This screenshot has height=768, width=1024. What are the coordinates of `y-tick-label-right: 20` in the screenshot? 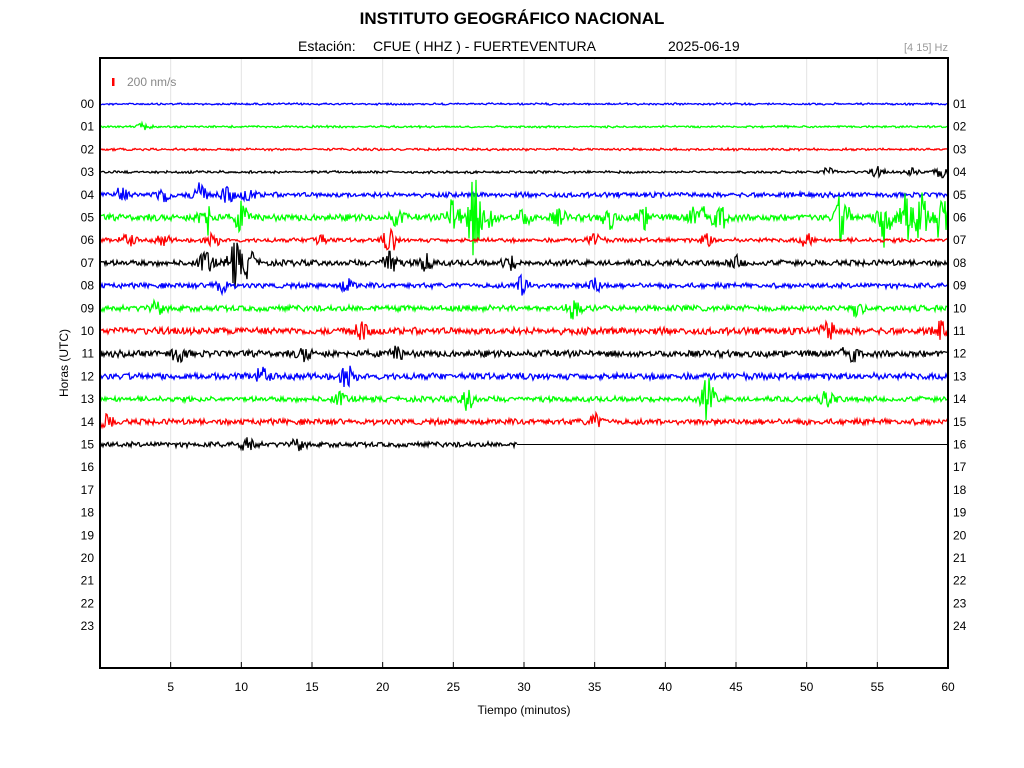 It's located at (960, 535).